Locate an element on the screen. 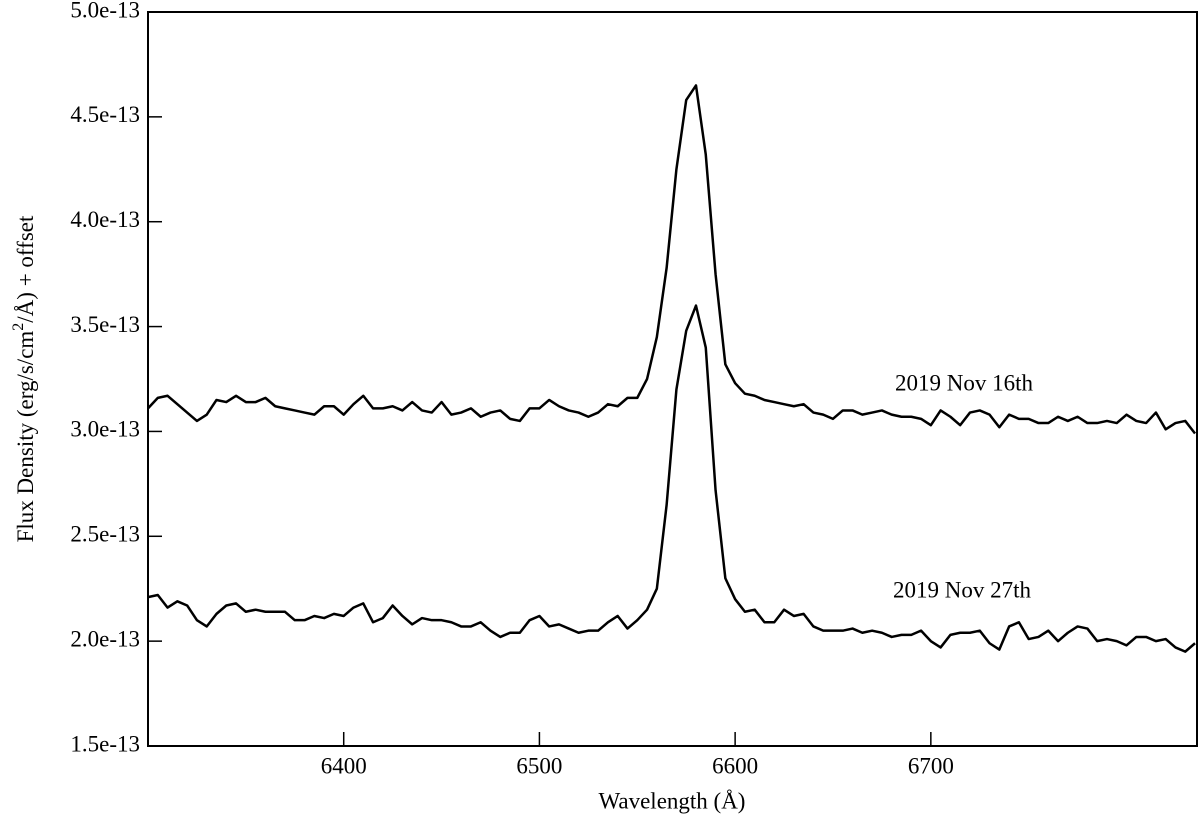 The height and width of the screenshot is (823, 1200). x-tick-label: 6600 is located at coordinates (735, 765).